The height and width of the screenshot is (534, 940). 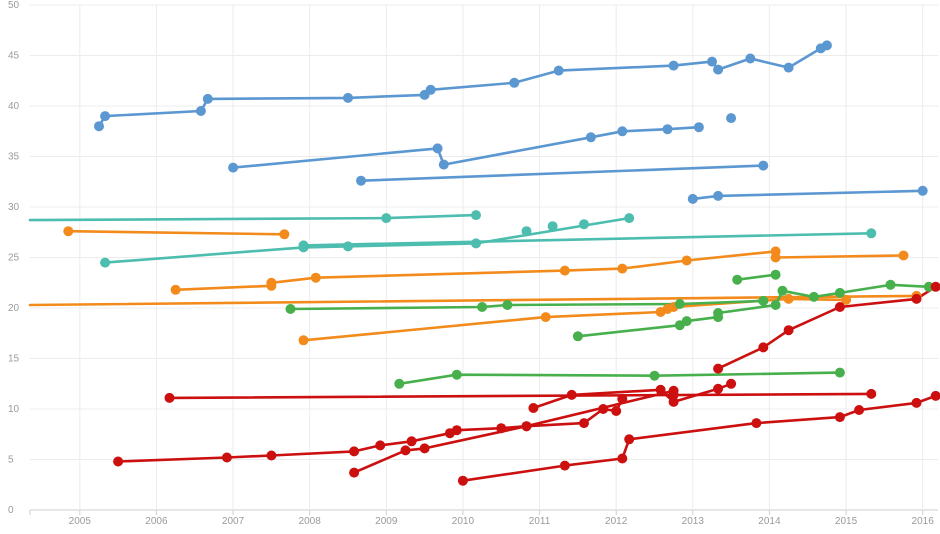 I want to click on x-tick-label: 2013, so click(x=693, y=521).